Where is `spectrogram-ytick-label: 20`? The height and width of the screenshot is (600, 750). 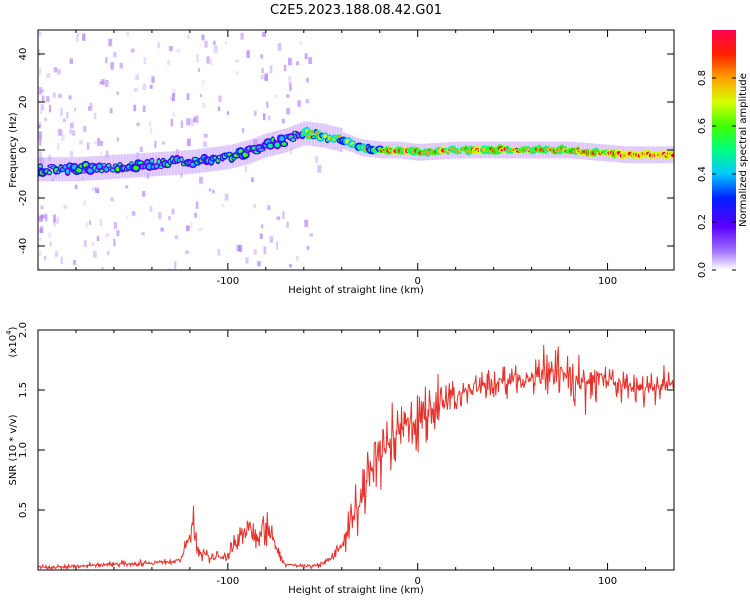 spectrogram-ytick-label: 20 is located at coordinates (23, 102).